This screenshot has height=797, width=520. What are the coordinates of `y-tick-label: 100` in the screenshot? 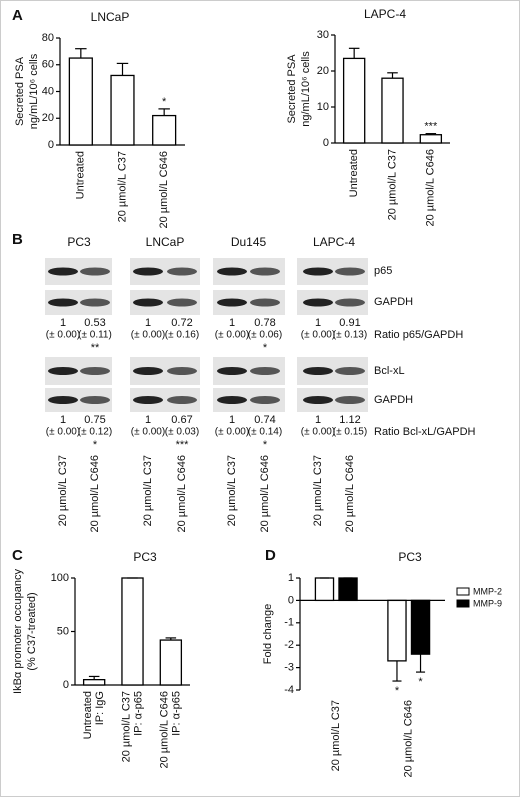 It's located at (60, 578).